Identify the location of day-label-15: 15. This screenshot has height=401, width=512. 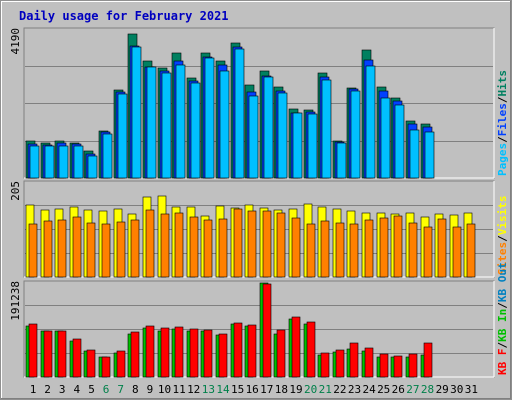
(237, 389).